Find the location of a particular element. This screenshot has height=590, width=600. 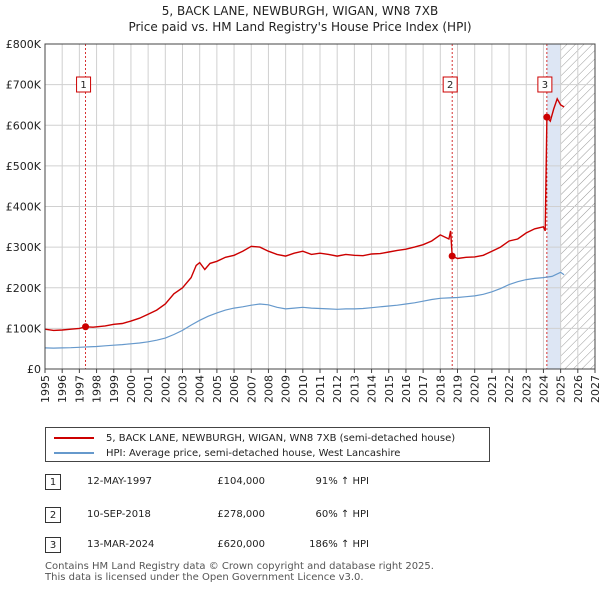

sale-price: £278,000 is located at coordinates (241, 514).